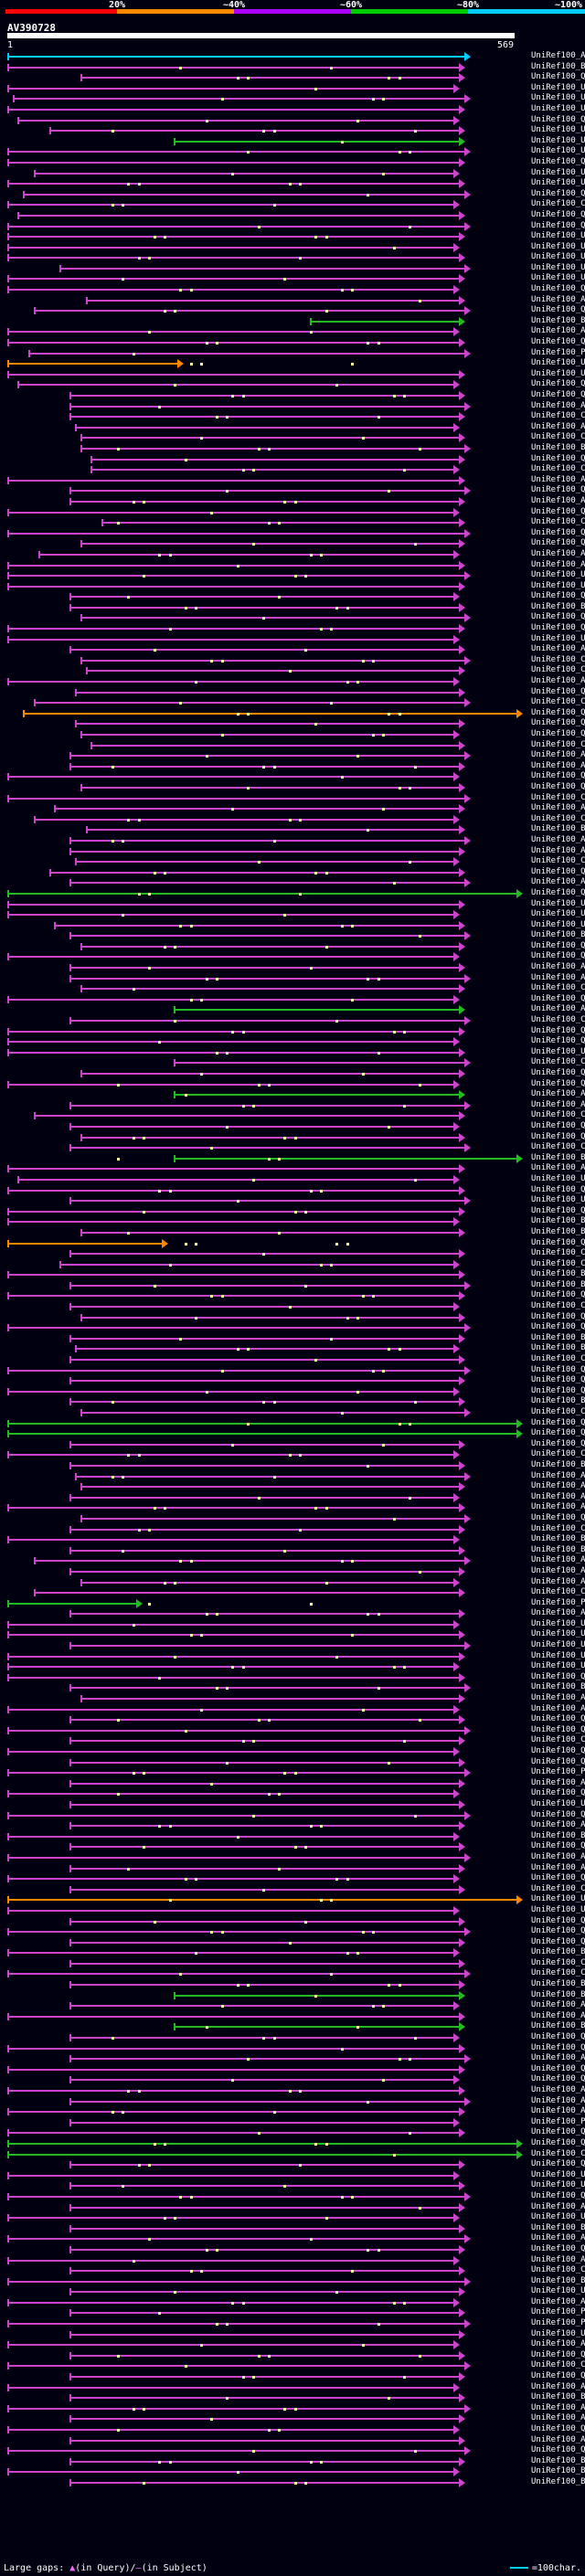 The height and width of the screenshot is (2576, 585). What do you see at coordinates (293, 1582) in the screenshot?
I see `hit-row: UniRef100_A4WIP7` at bounding box center [293, 1582].